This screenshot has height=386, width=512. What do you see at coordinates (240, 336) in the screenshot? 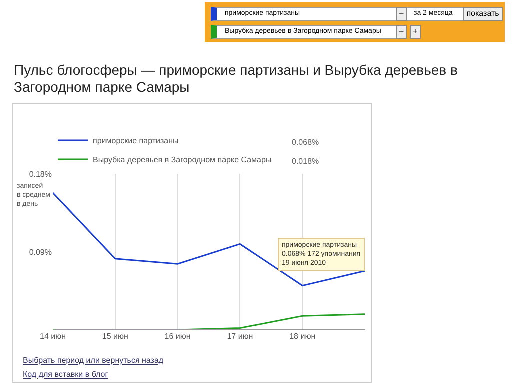
I see `x-tick-label: 17 июн` at bounding box center [240, 336].